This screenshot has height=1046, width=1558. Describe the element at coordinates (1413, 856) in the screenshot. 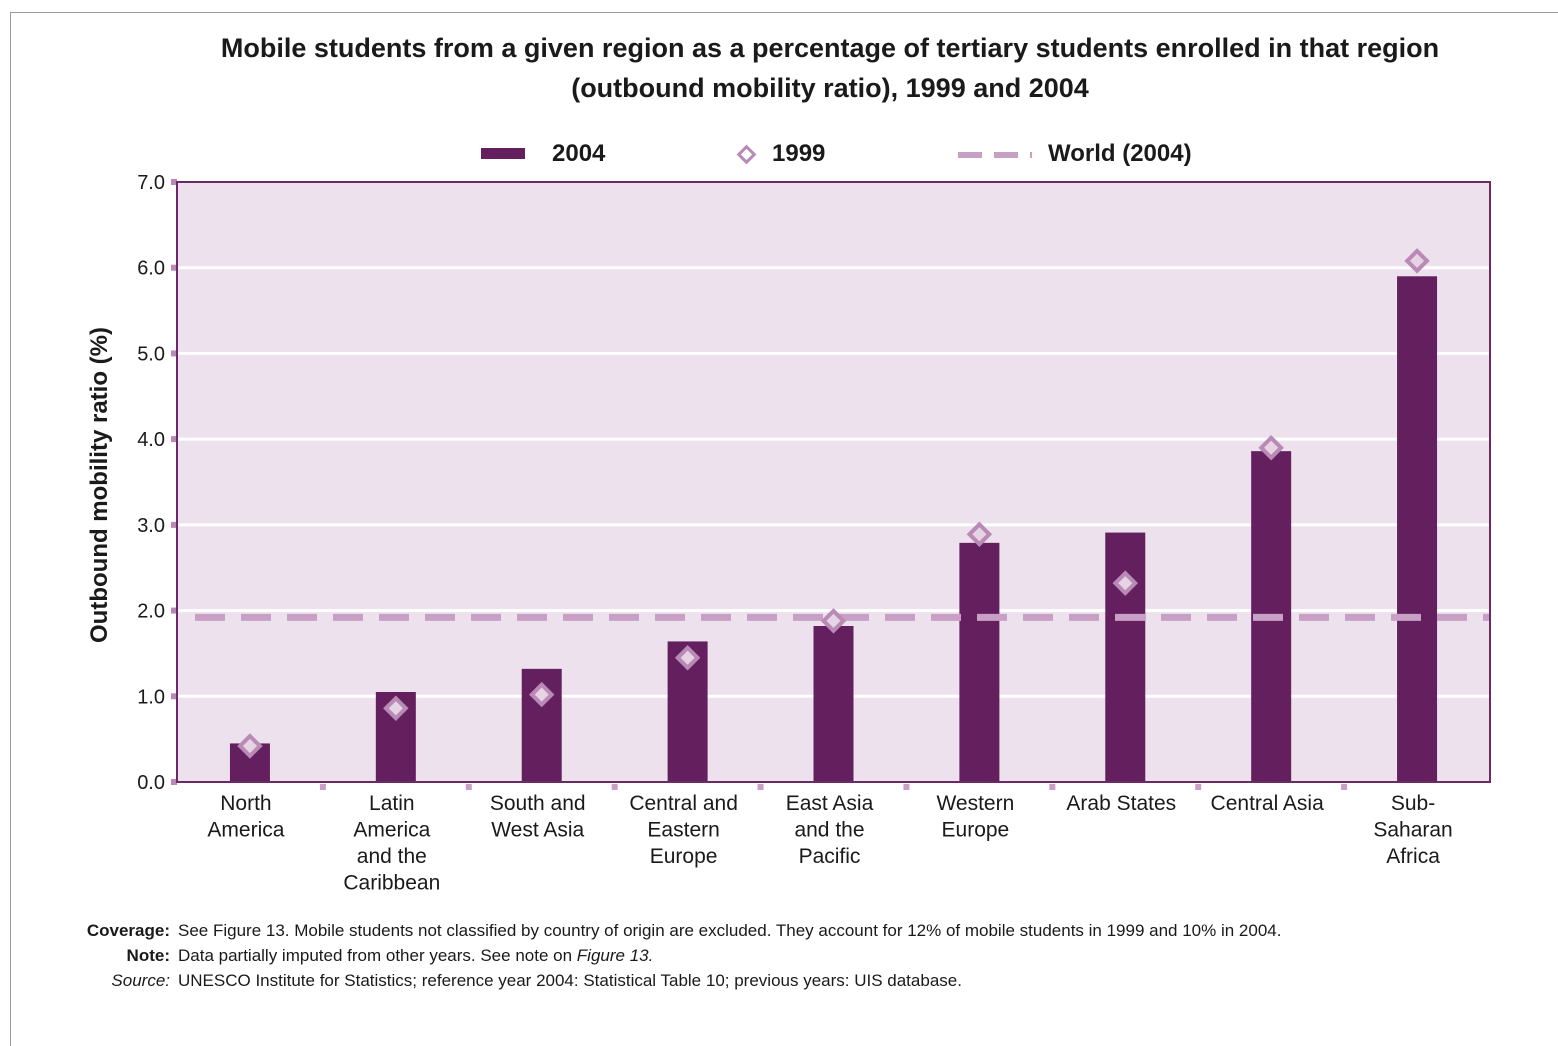

I see `x-category-label-line: Africa` at that location.